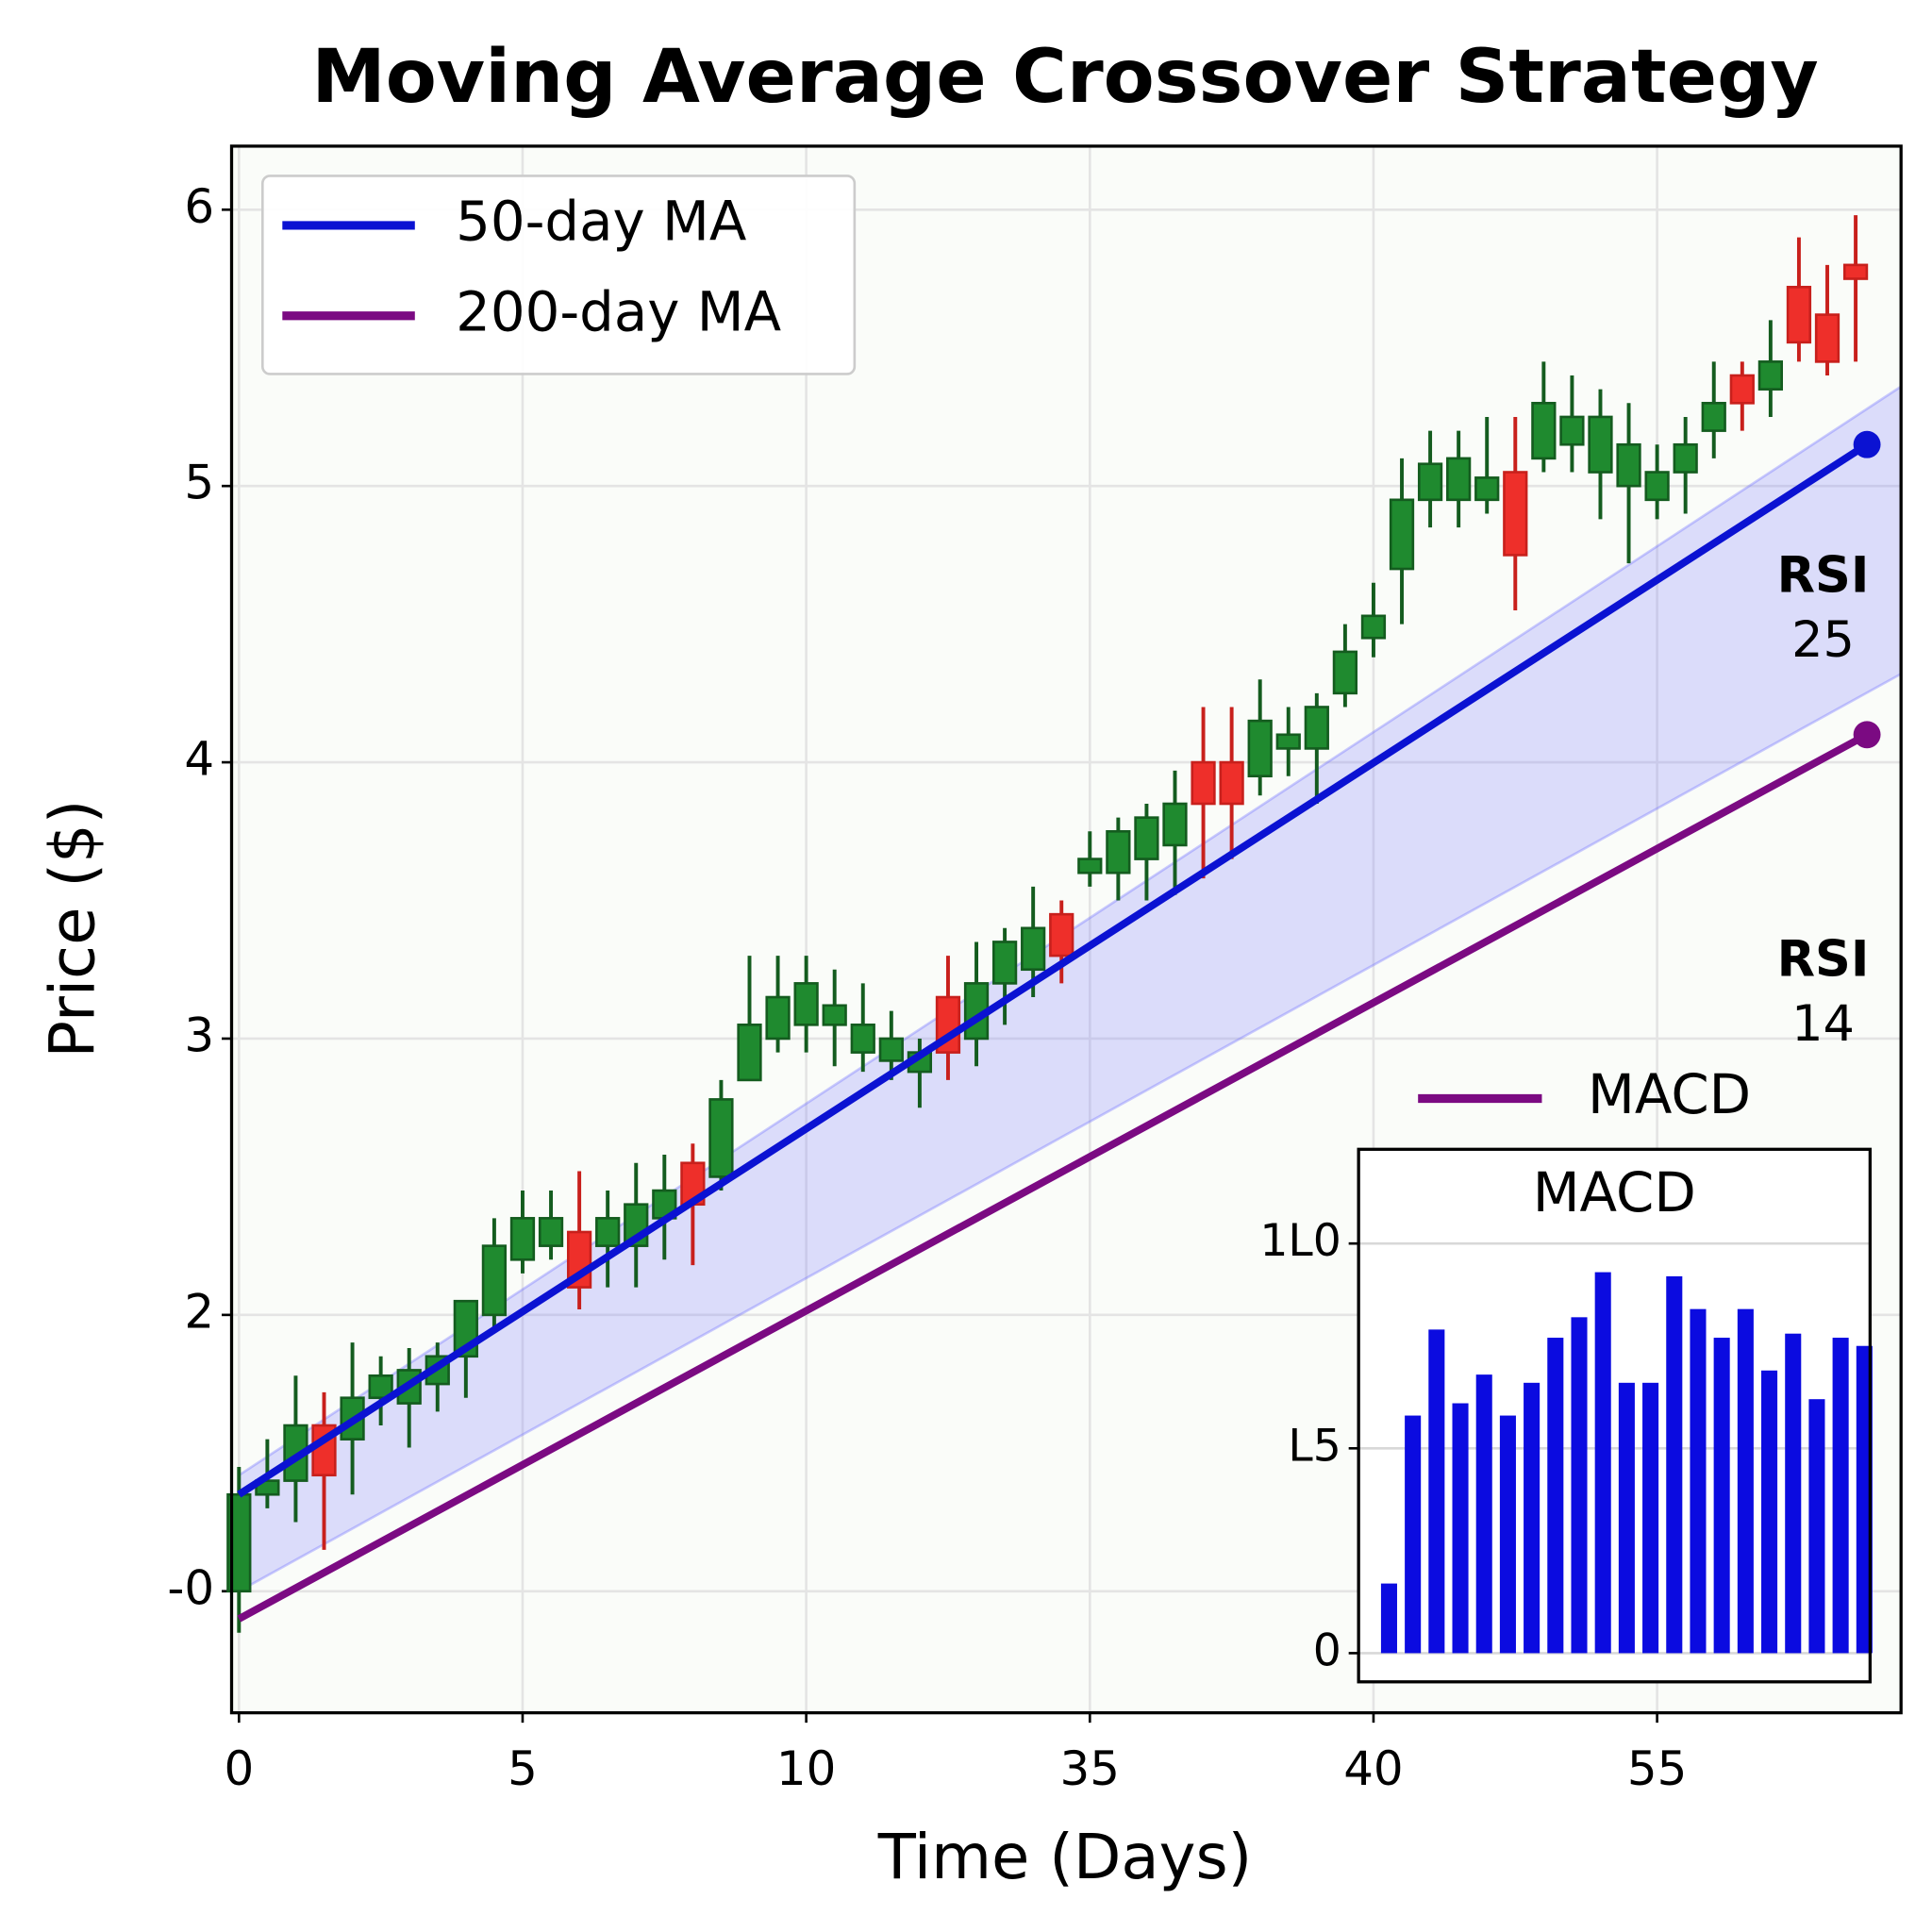 This screenshot has width=1932, height=1932. What do you see at coordinates (1064, 77) in the screenshot?
I see `chart-title: Moving Average Crossover Strategy` at bounding box center [1064, 77].